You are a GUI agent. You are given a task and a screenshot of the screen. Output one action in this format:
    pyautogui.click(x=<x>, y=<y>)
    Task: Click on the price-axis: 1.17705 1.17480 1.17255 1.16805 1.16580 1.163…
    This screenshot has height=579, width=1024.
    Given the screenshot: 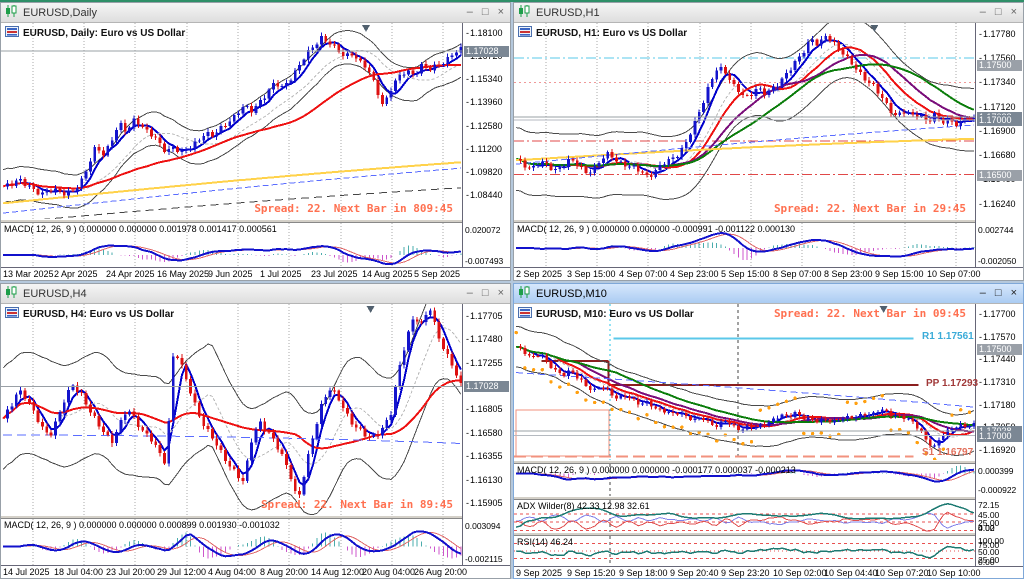 What is the action you would take?
    pyautogui.click(x=486, y=434)
    